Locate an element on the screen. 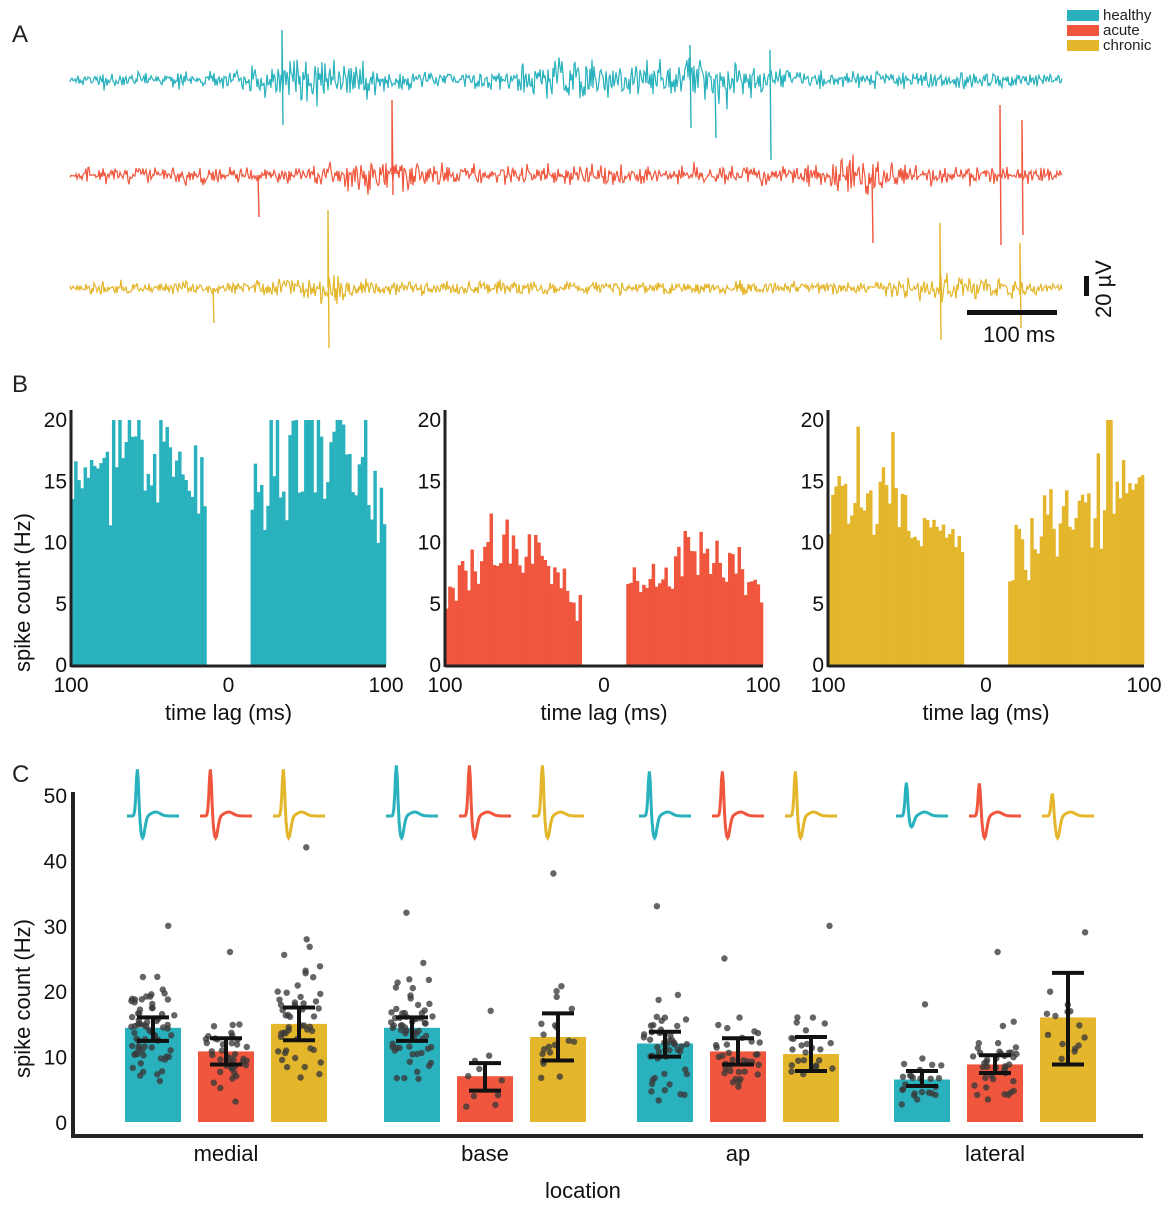 This screenshot has width=1170, height=1212. acg-ytick-healthy-4: 20 is located at coordinates (55, 420).